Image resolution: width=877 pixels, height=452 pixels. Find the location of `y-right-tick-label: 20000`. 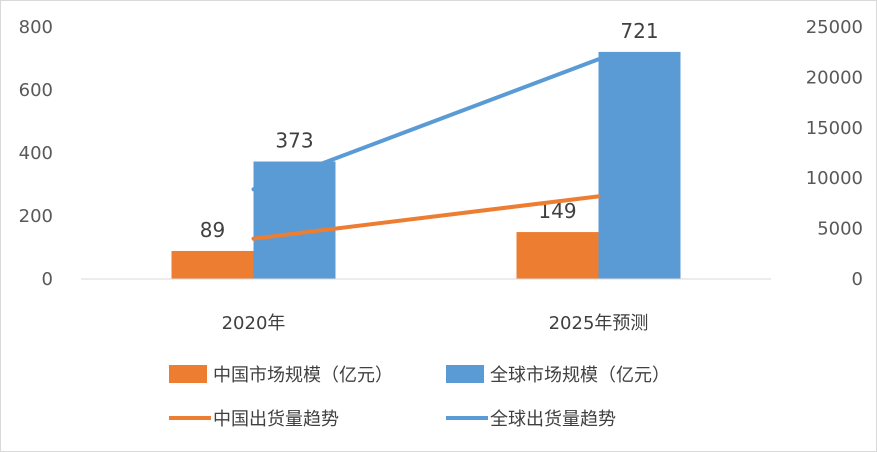

y-right-tick-label: 20000 is located at coordinates (834, 77).